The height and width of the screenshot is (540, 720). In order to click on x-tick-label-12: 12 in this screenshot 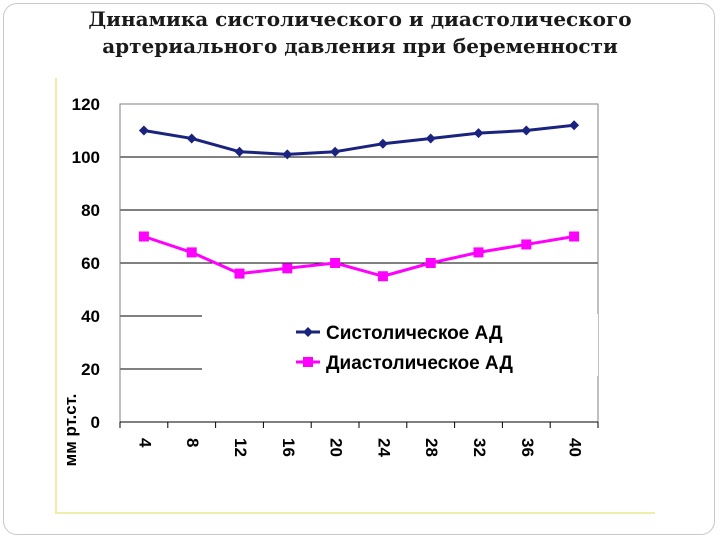, I will do `click(240, 447)`.